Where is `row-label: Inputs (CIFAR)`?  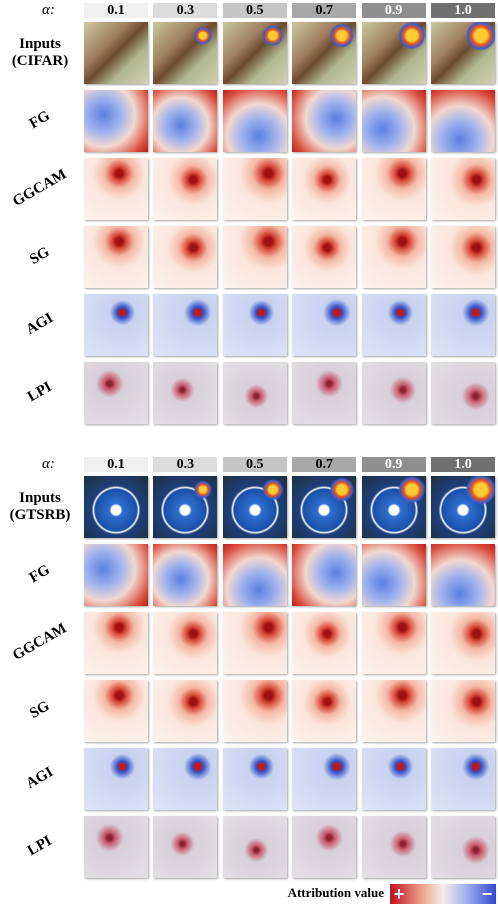 row-label: Inputs (CIFAR) is located at coordinates (40, 52).